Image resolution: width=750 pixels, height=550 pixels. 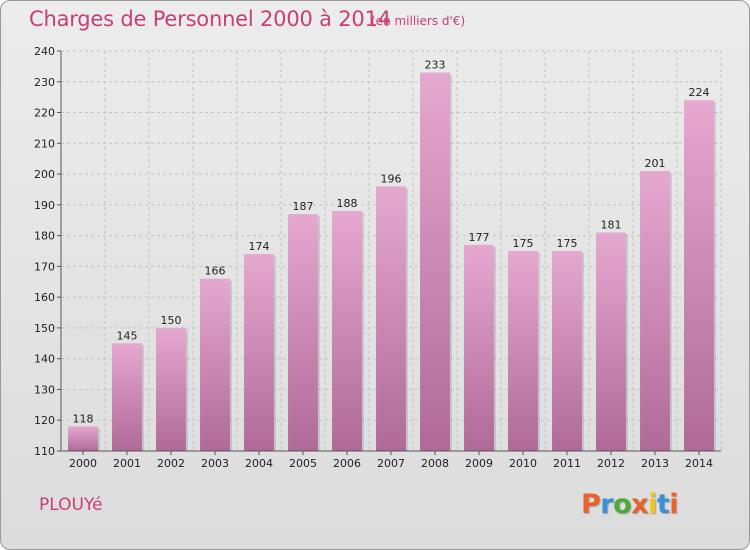 What do you see at coordinates (44, 266) in the screenshot?
I see `y-tick-label: 170` at bounding box center [44, 266].